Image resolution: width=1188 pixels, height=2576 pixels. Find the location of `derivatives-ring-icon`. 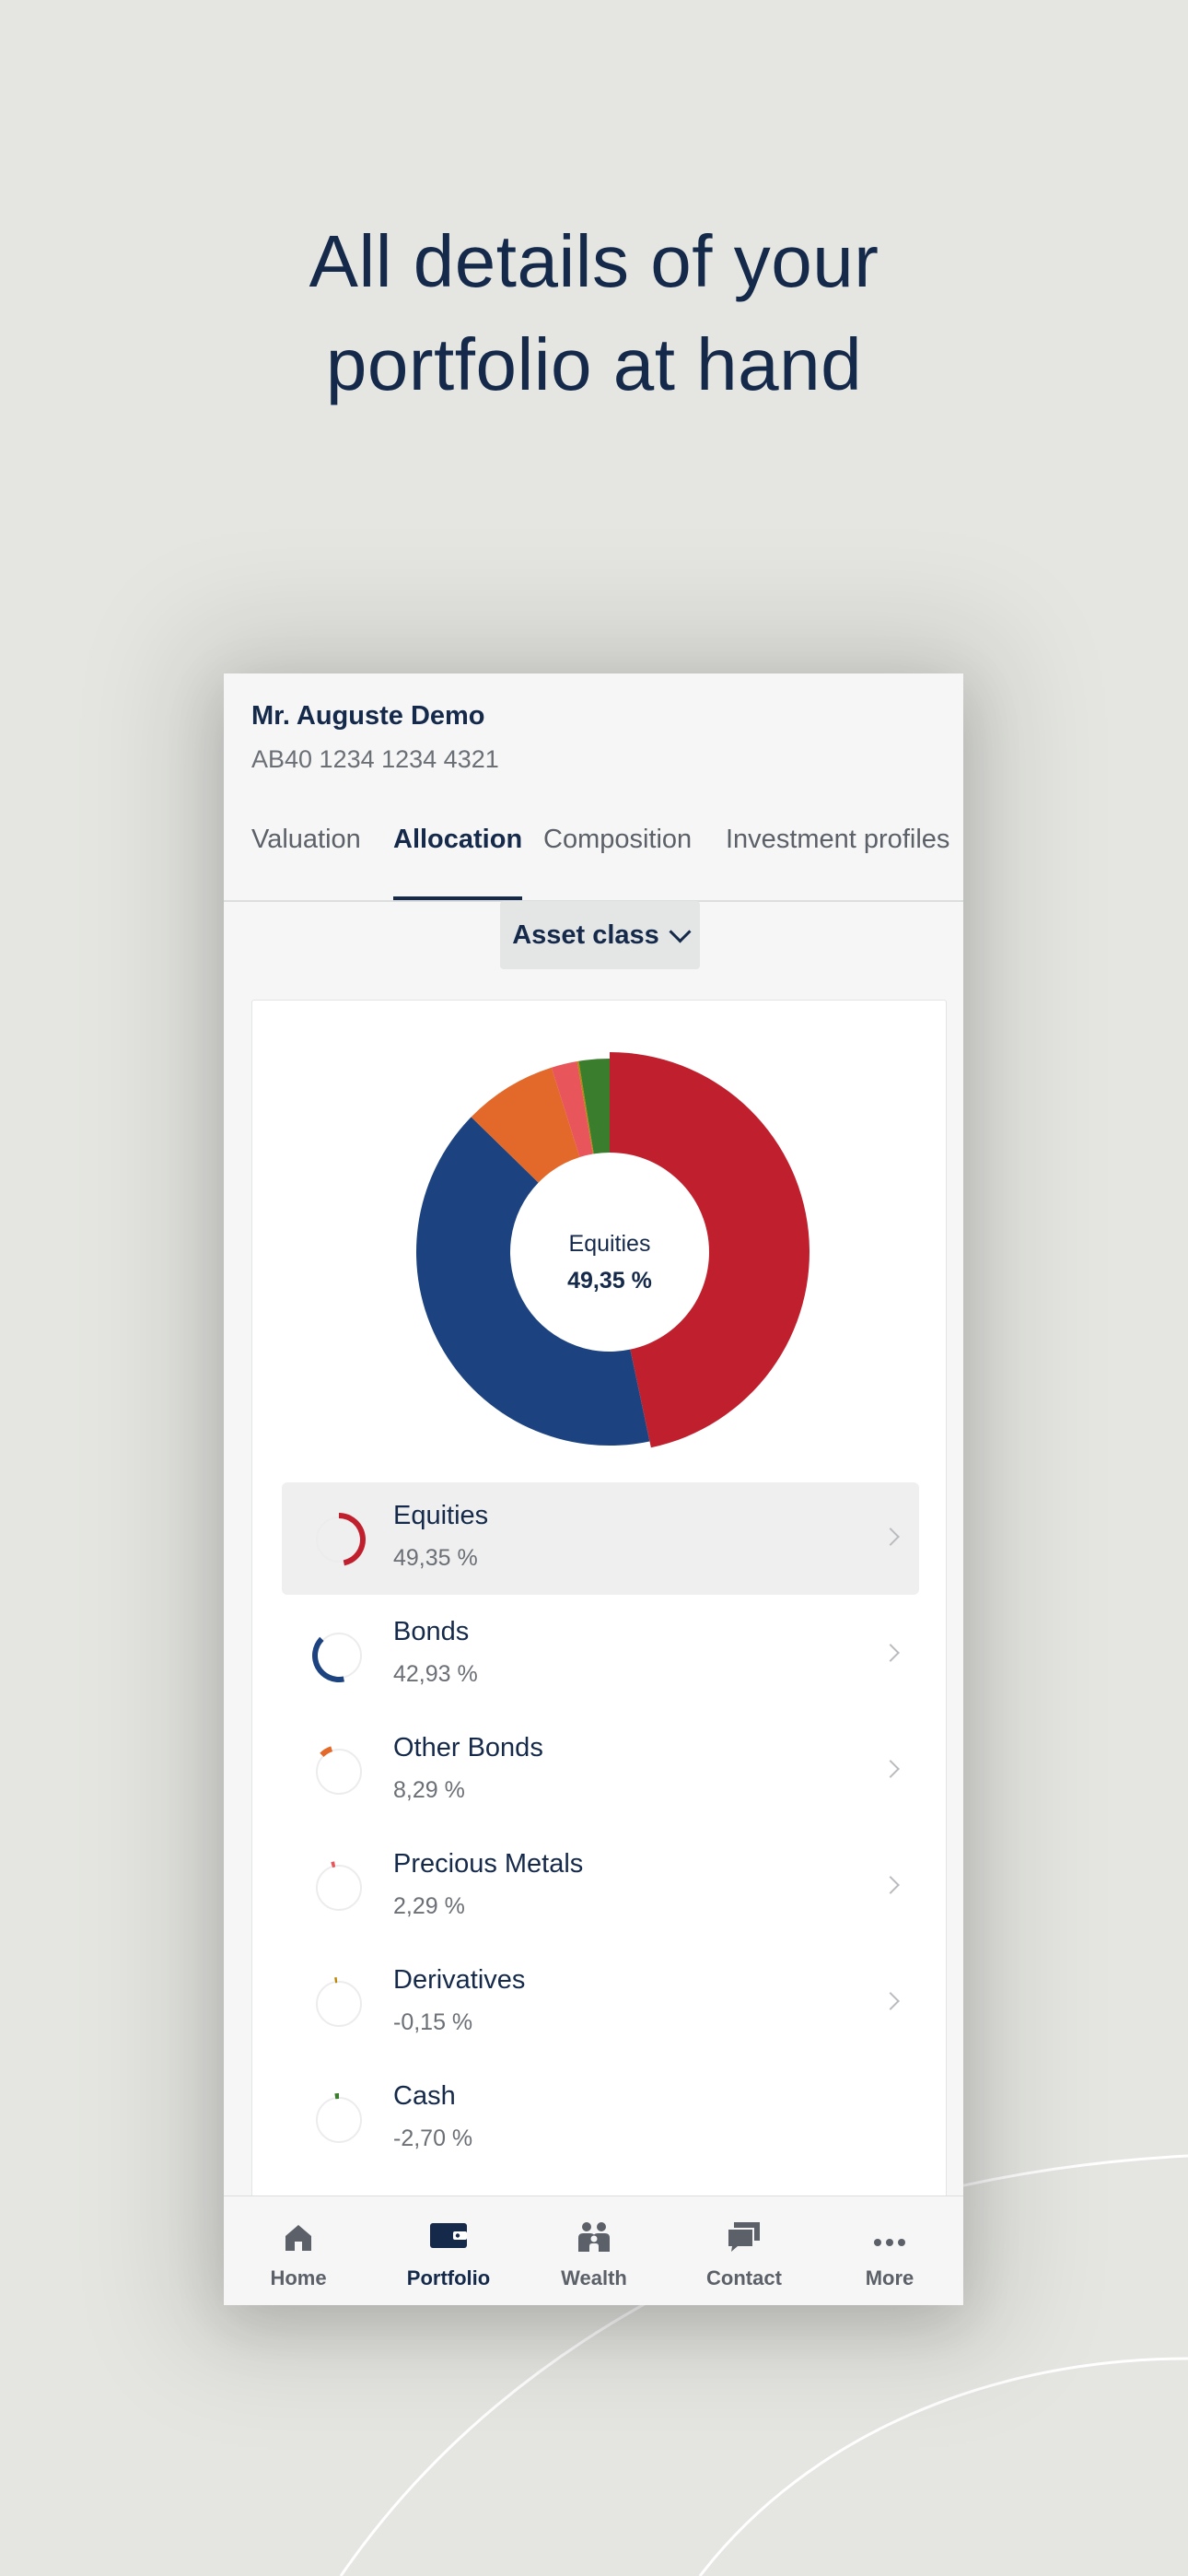

derivatives-ring-icon is located at coordinates (339, 2002).